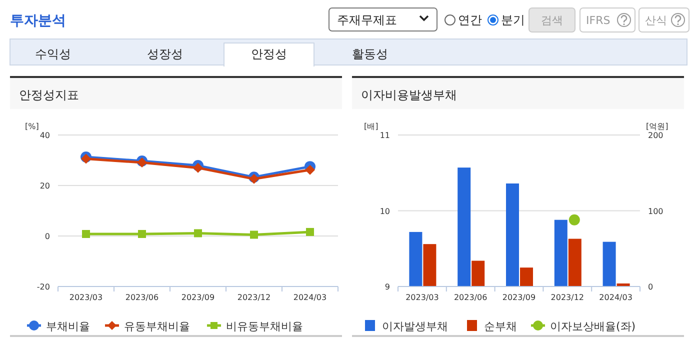 The width and height of the screenshot is (697, 342). What do you see at coordinates (598, 20) in the screenshot?
I see `text: IFRS` at bounding box center [598, 20].